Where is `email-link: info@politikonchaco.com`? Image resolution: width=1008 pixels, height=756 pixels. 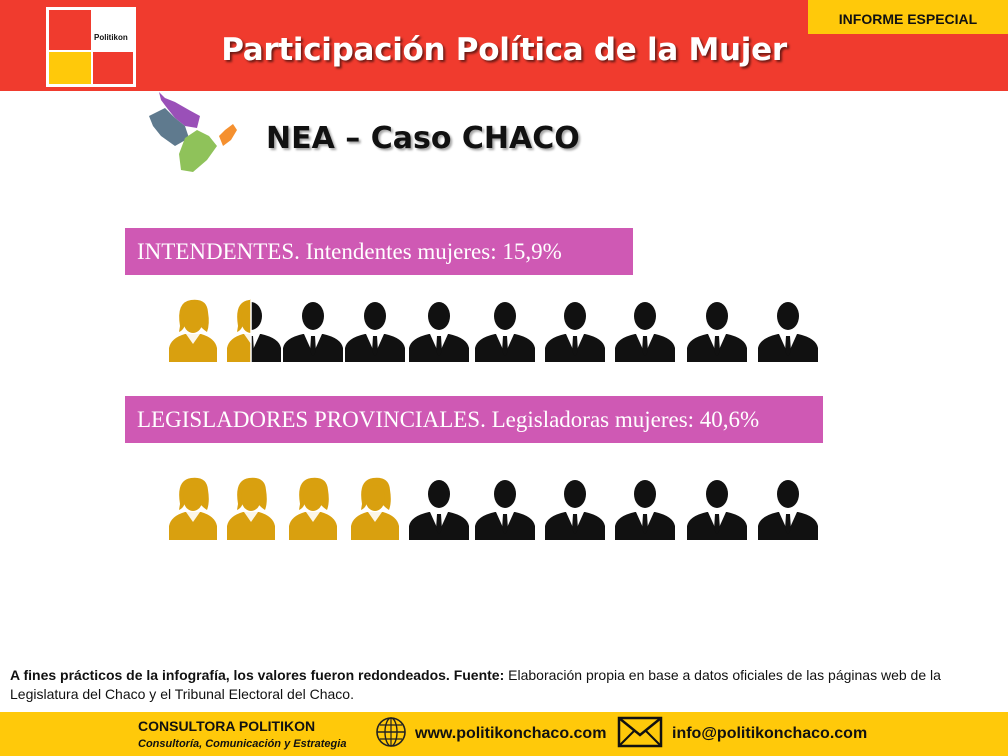
email-link: info@politikonchaco.com is located at coordinates (770, 733).